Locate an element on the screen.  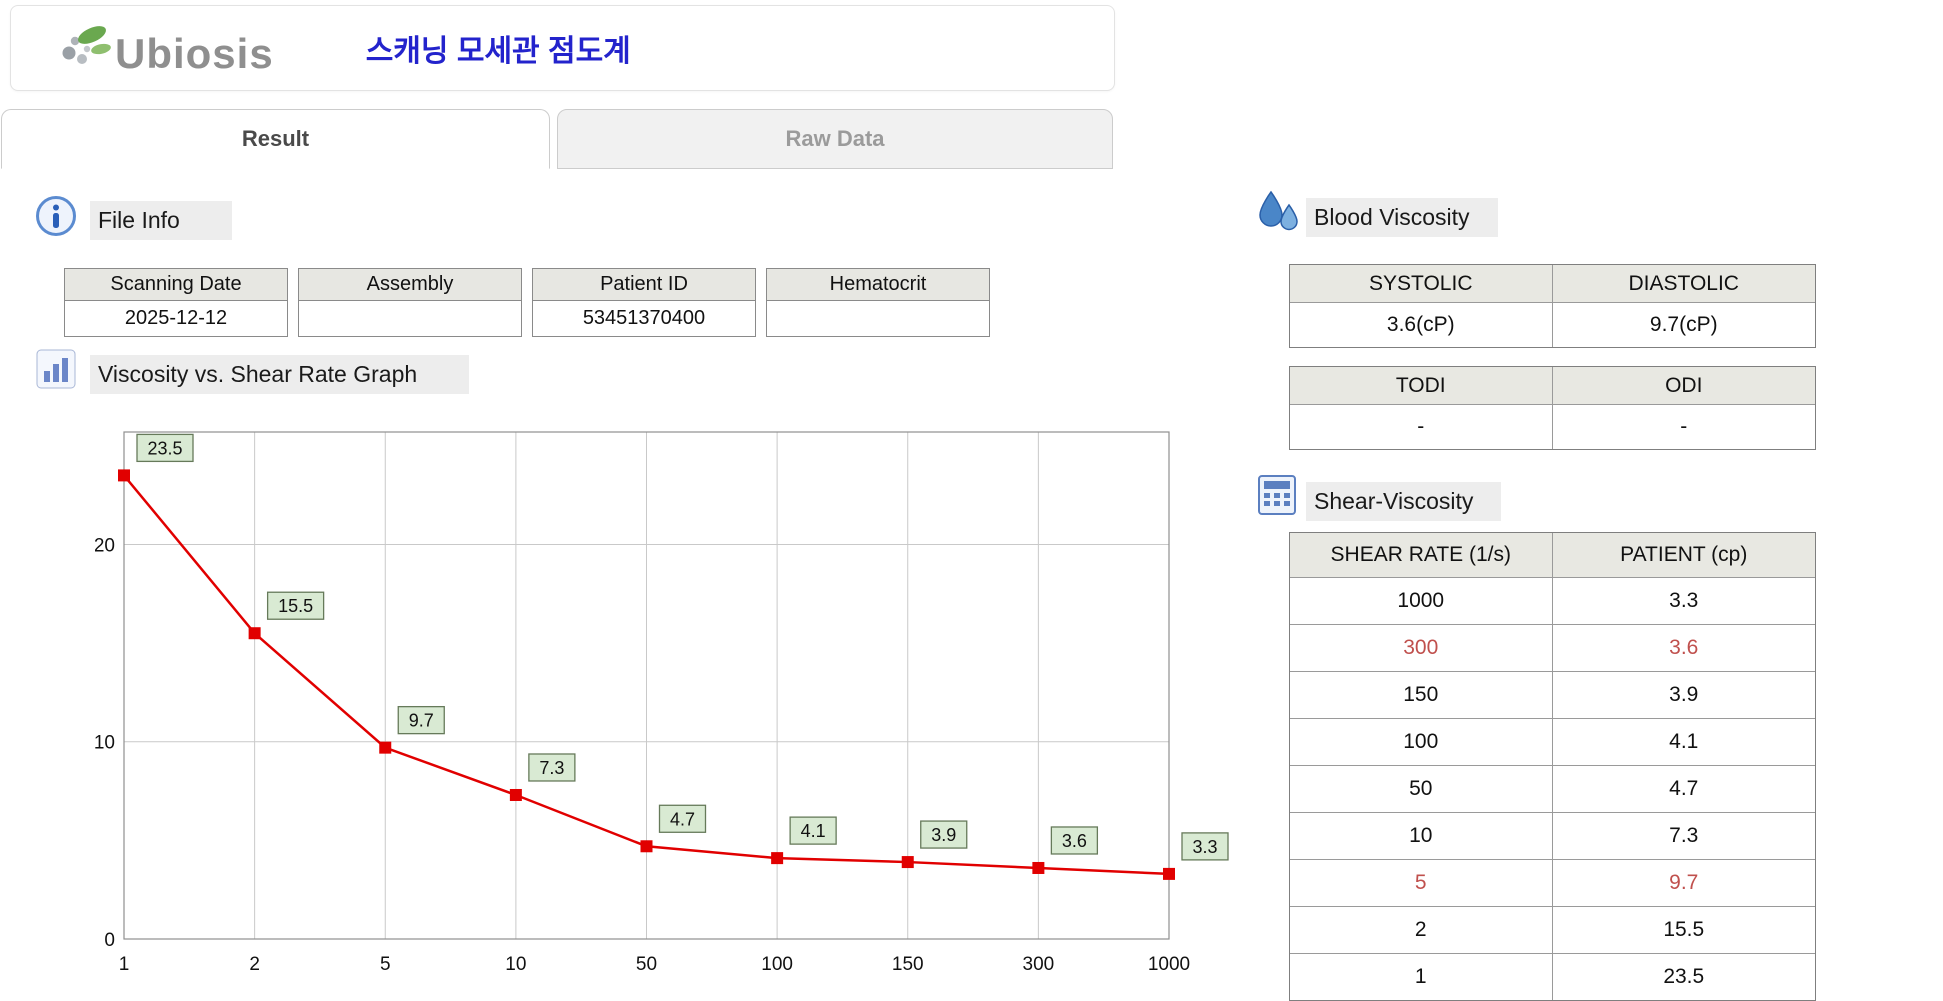
patient-viscosity-value: 7.3 is located at coordinates (1684, 835).